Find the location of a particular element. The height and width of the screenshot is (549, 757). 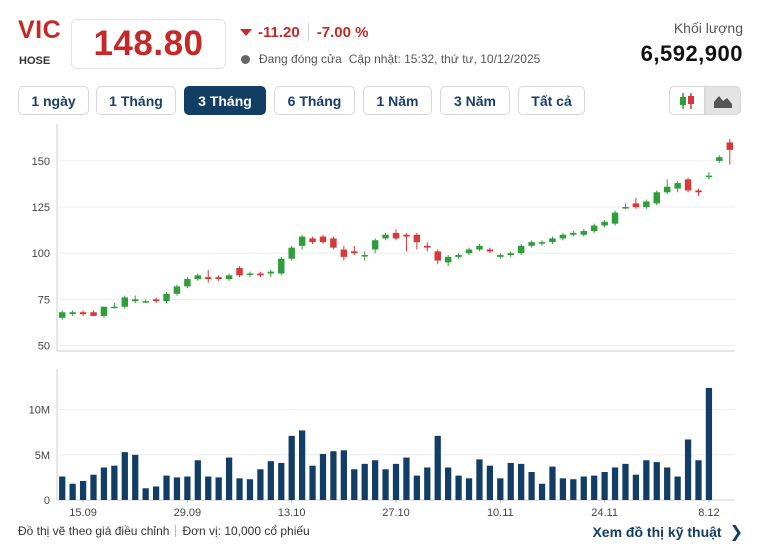

exchange-label: HOSE is located at coordinates (35, 61).